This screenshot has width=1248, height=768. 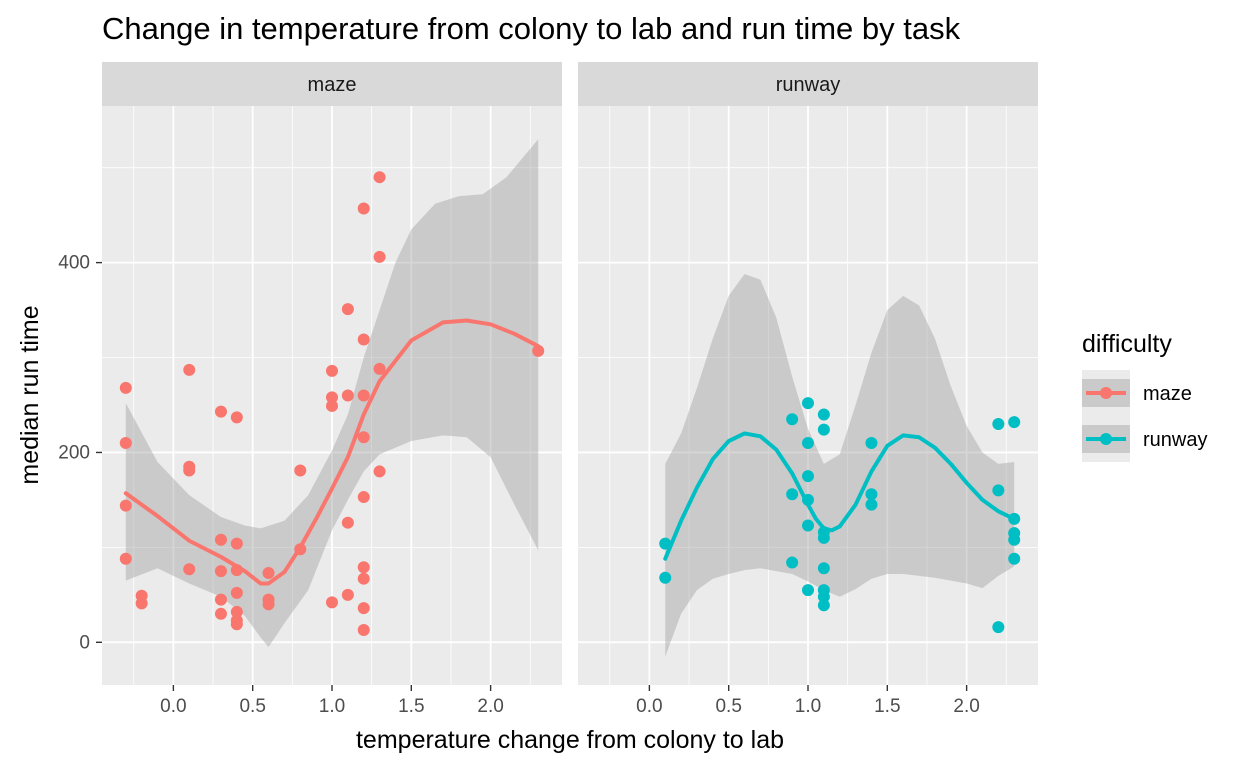 What do you see at coordinates (332, 85) in the screenshot?
I see `strip-label: maze` at bounding box center [332, 85].